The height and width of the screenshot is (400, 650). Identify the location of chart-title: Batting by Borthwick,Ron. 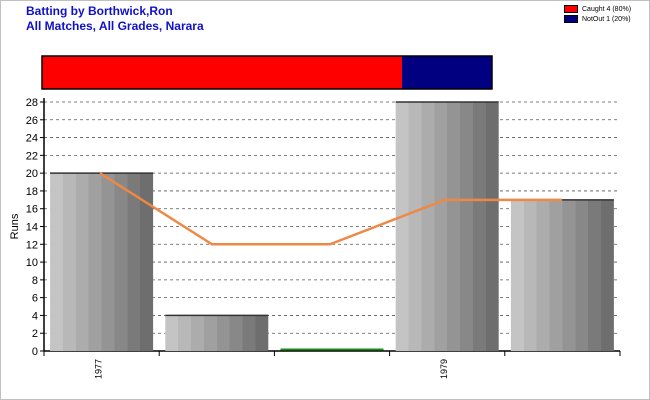
(99, 11).